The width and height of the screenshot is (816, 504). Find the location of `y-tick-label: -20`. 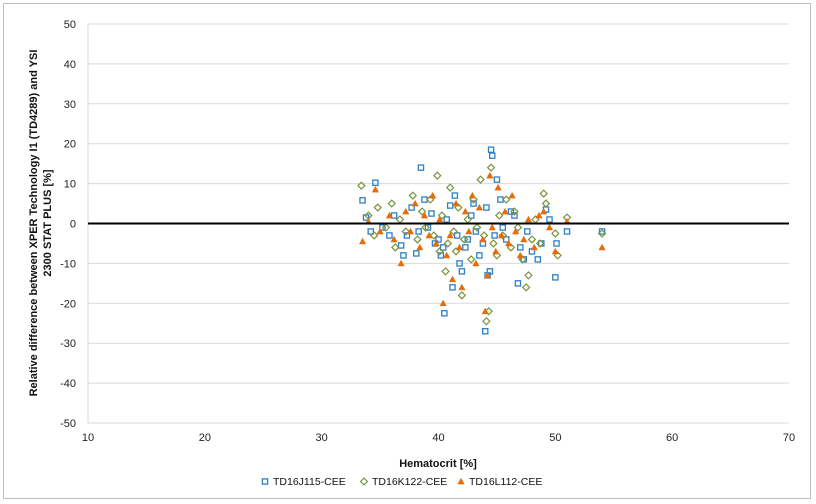

y-tick-label: -20 is located at coordinates (68, 304).